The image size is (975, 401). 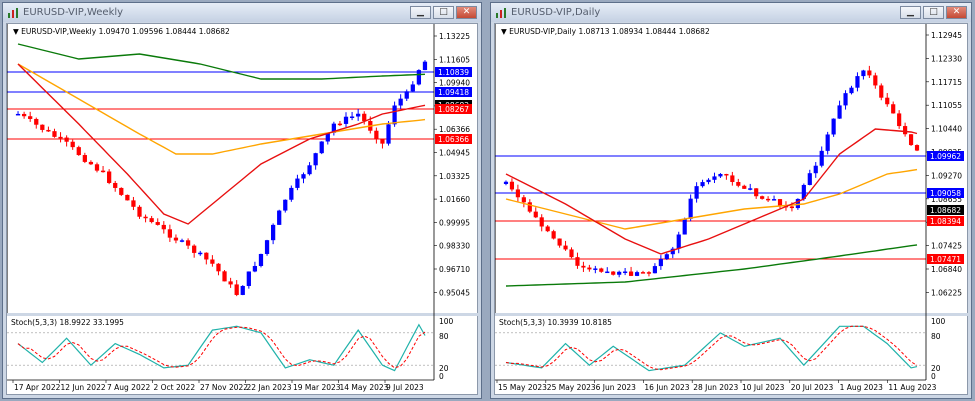 What do you see at coordinates (763, 387) in the screenshot?
I see `date-label: 10 Jul 2023` at bounding box center [763, 387].